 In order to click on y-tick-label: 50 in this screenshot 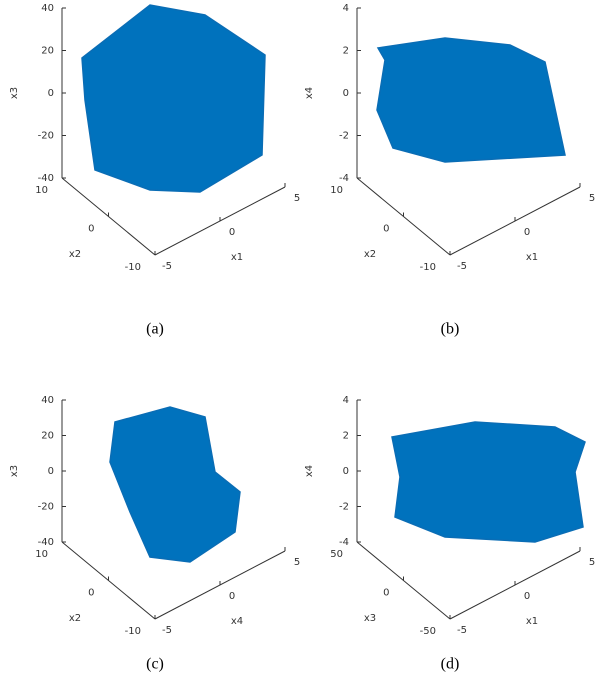, I will do `click(336, 554)`.